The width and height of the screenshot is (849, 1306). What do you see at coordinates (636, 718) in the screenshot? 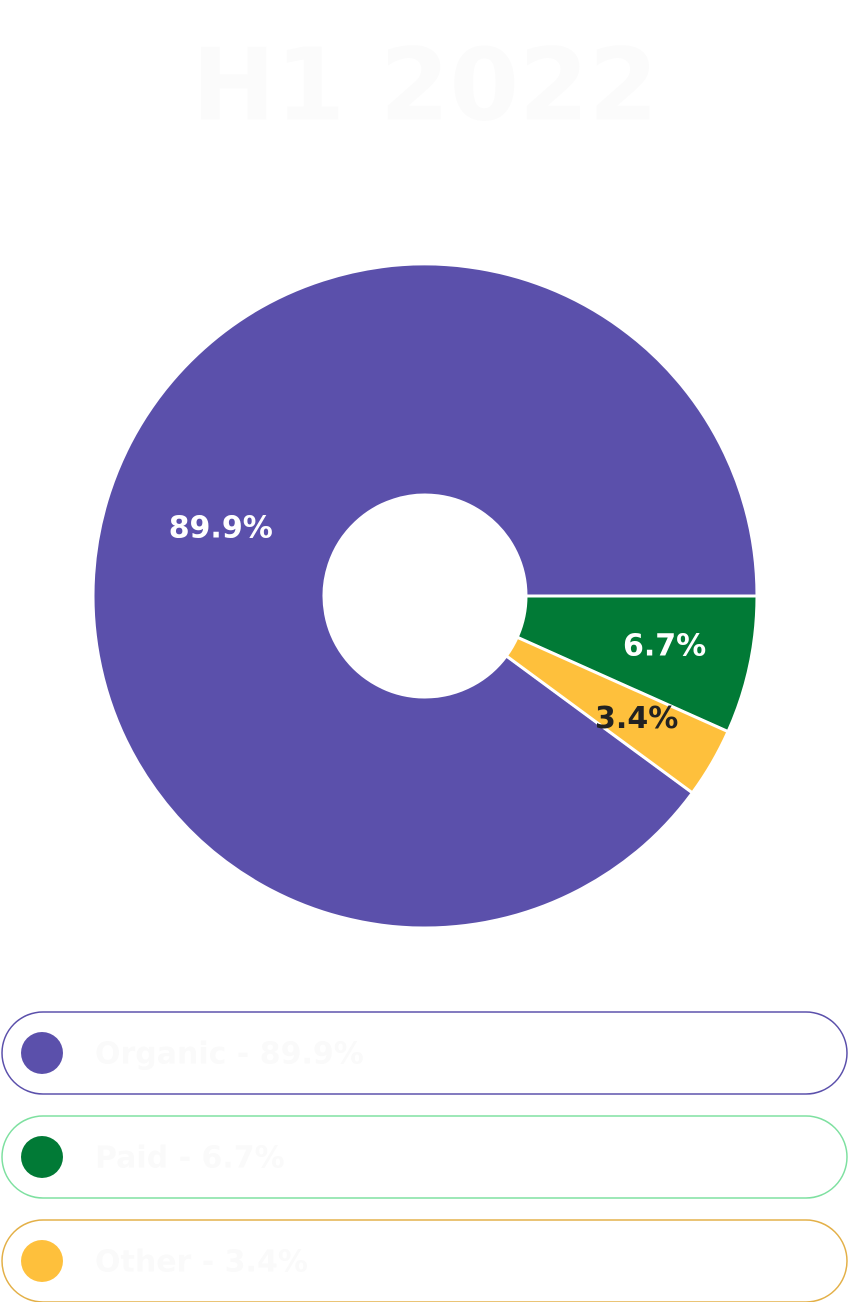
I see `slice-label: 3.4%` at bounding box center [636, 718].